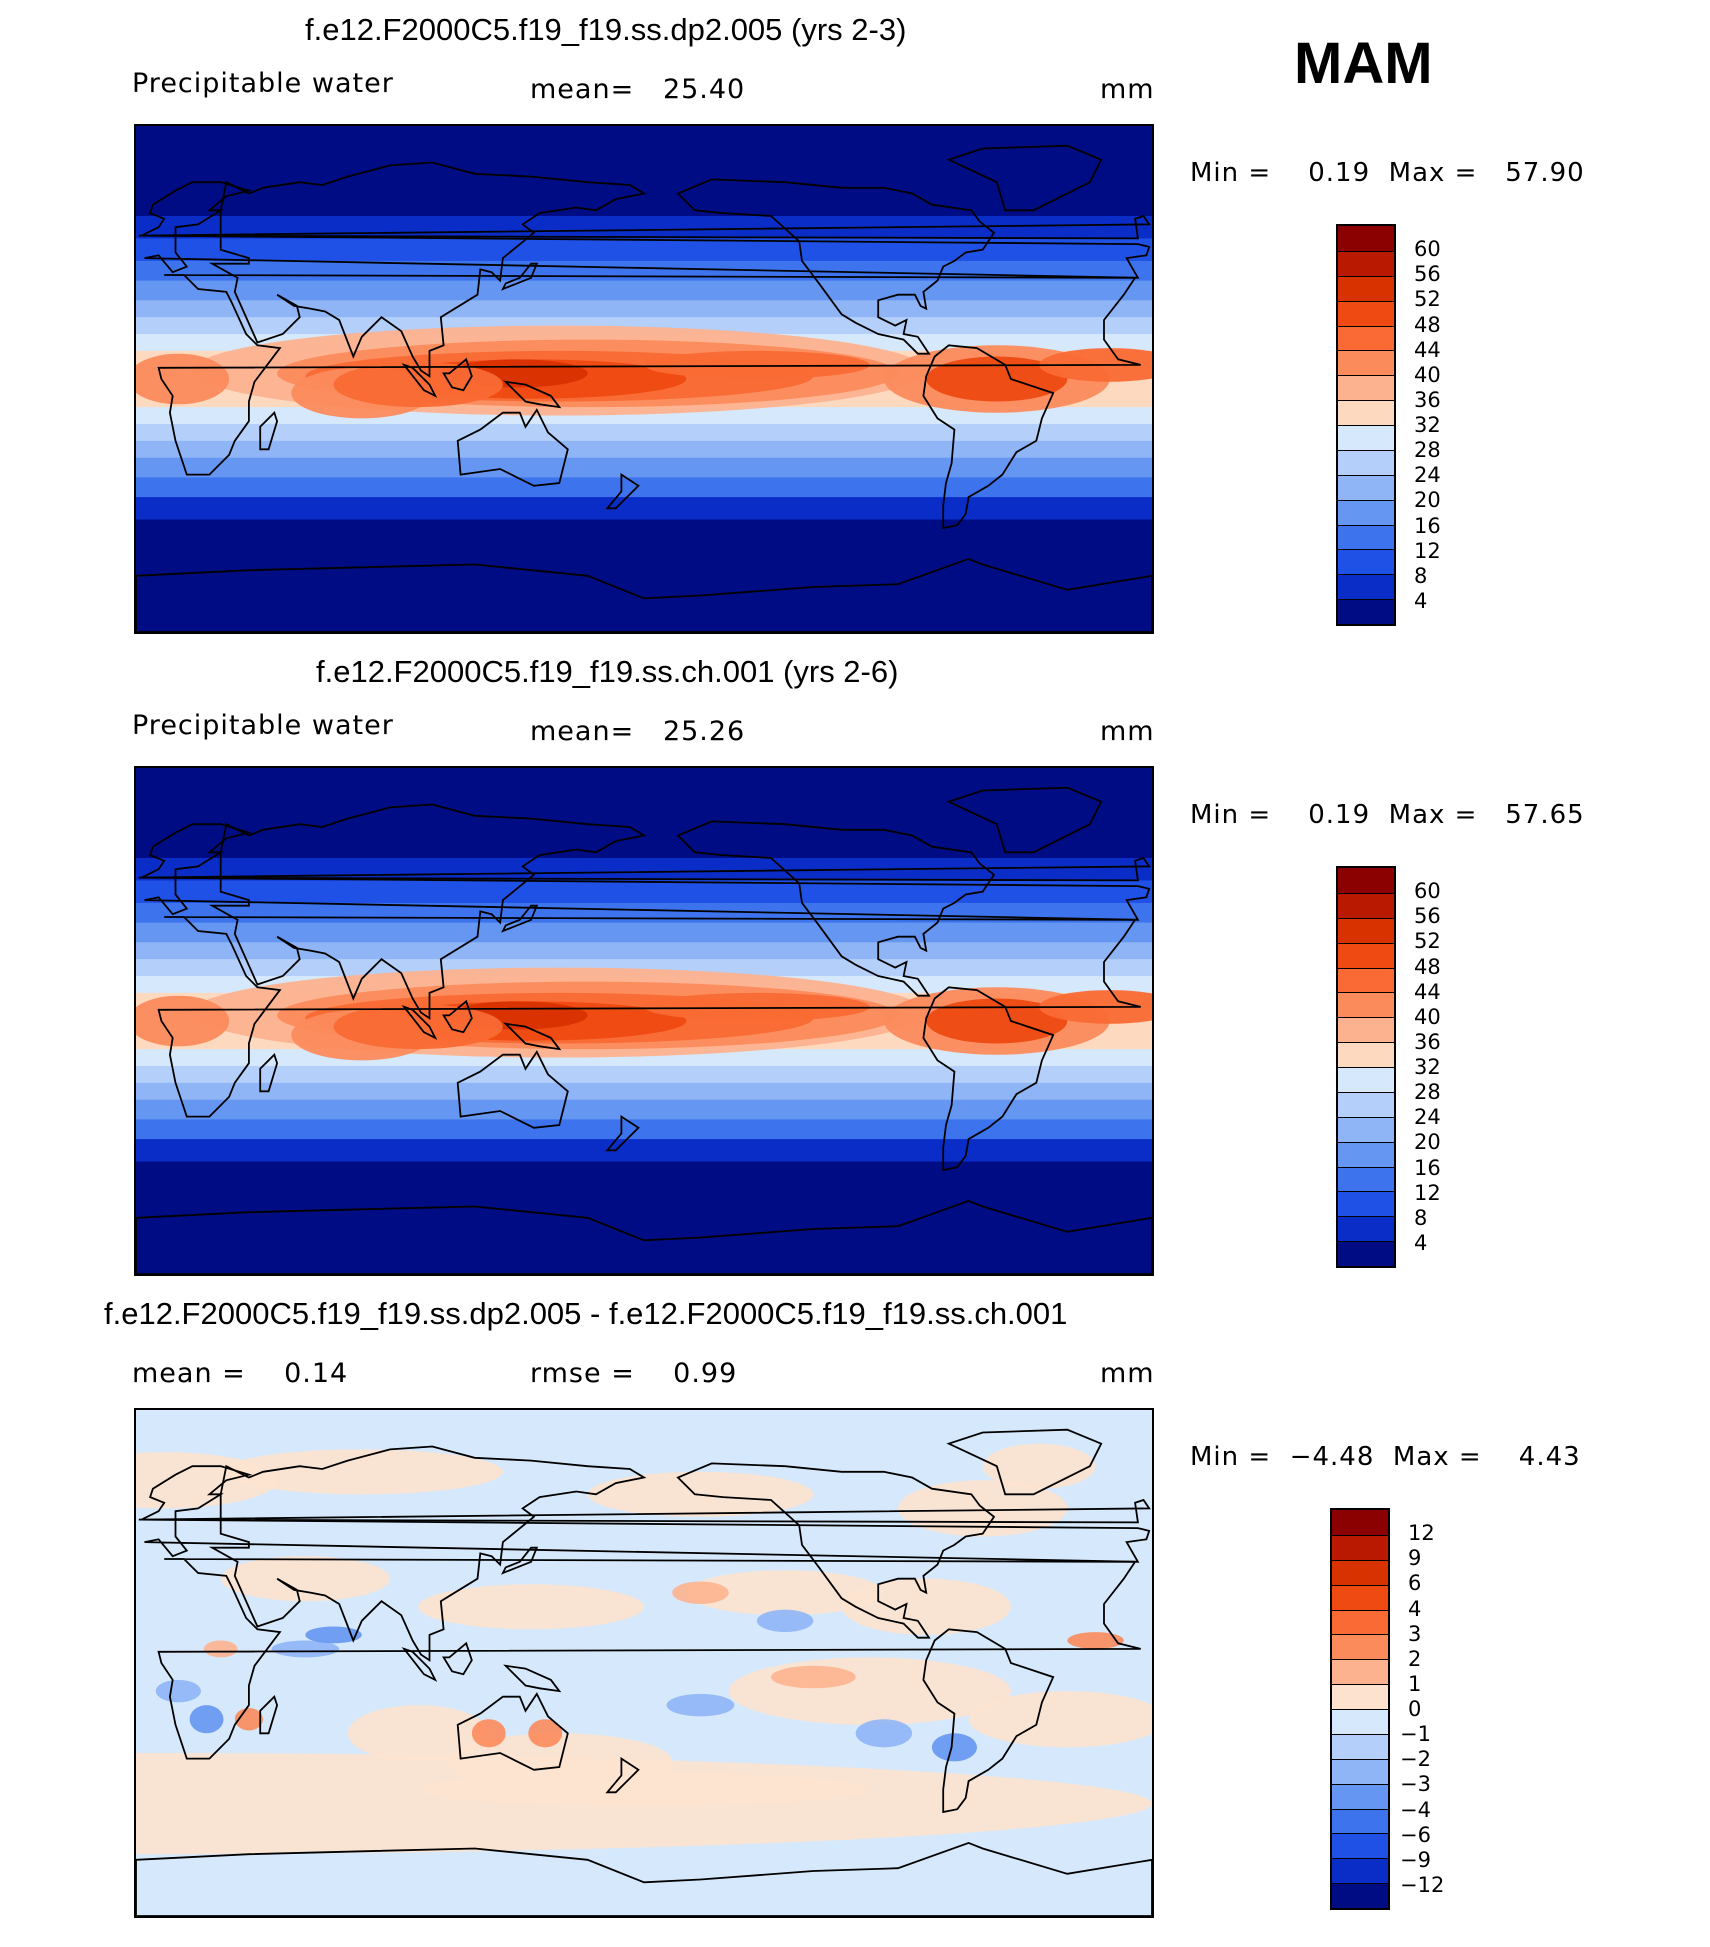  I want to click on colorbar-label: 28, so click(1427, 450).